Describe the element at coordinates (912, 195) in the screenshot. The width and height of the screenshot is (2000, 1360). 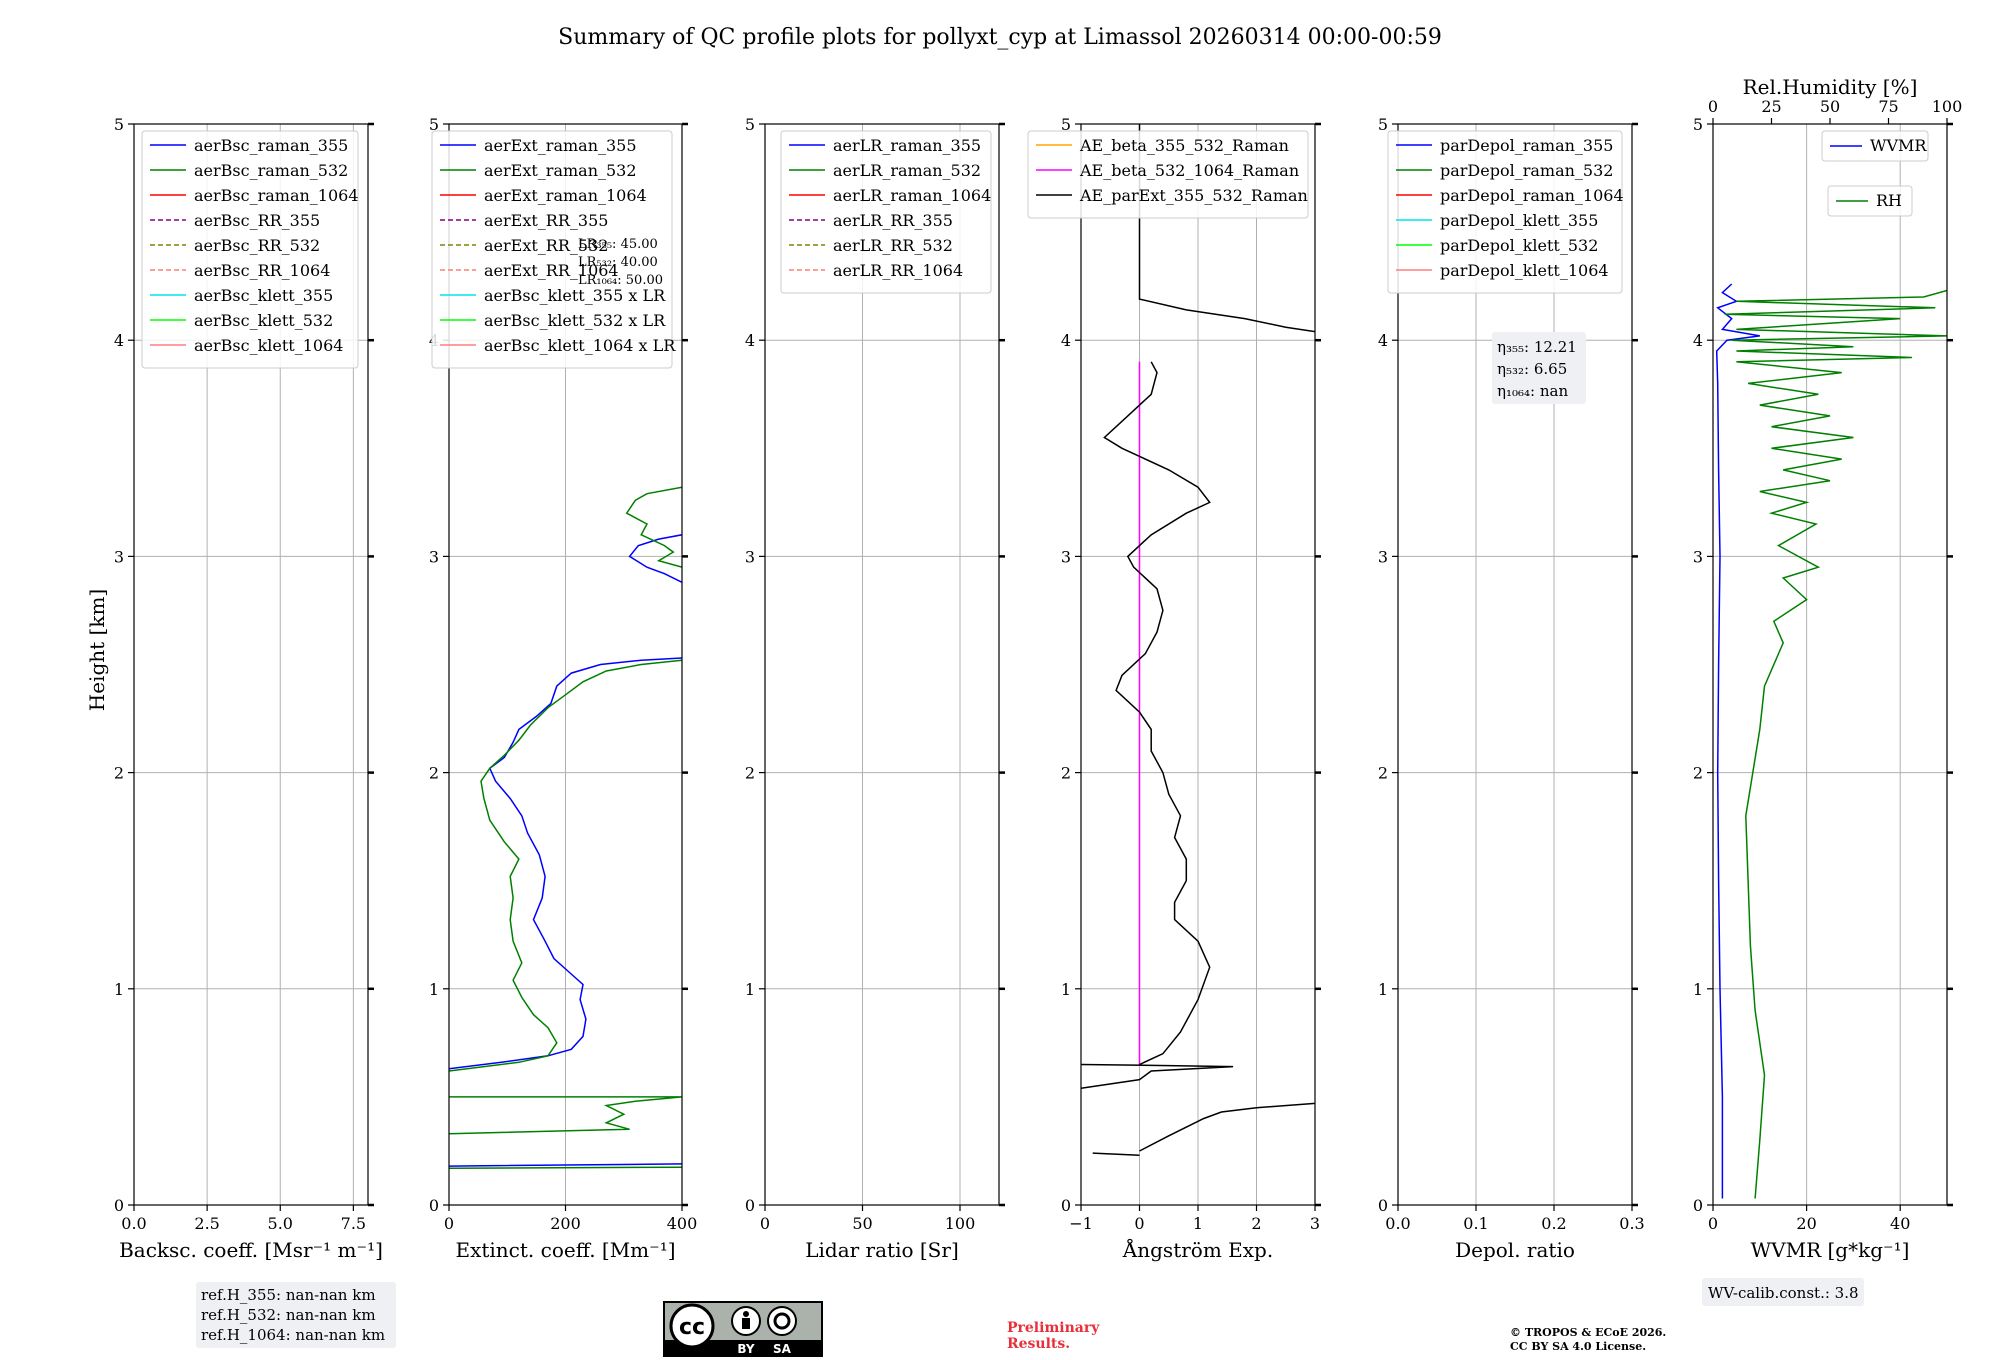
I see `legend-label-lr-2: aerLR_raman_1064` at that location.